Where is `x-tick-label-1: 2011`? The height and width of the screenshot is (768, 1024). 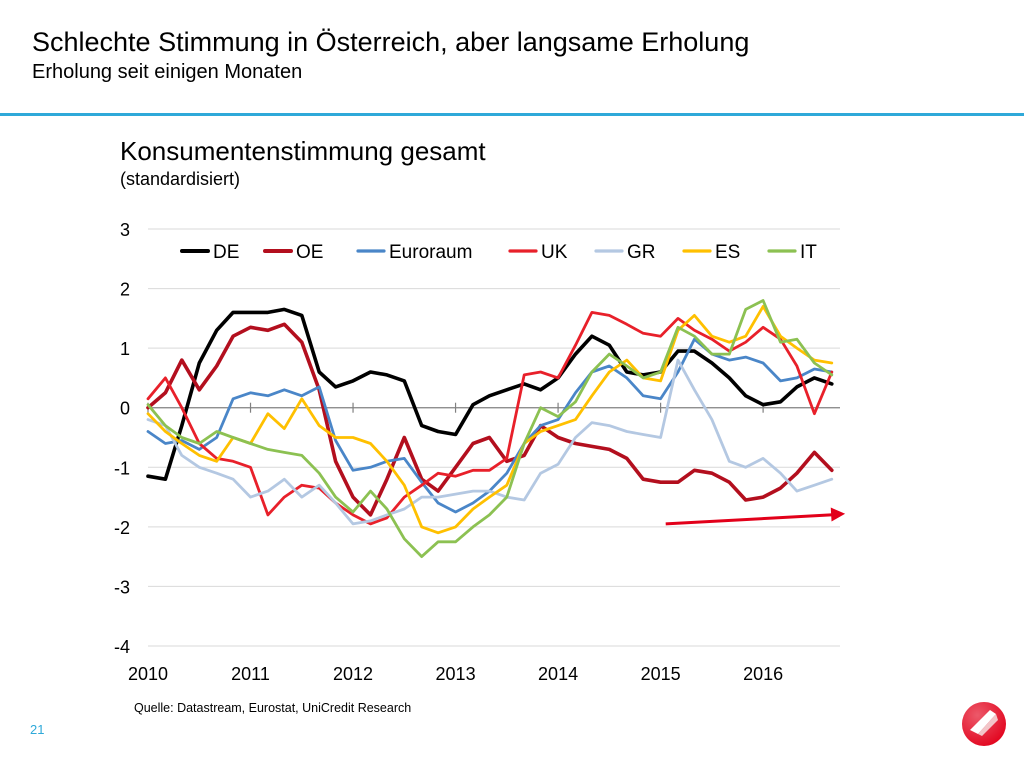 x-tick-label-1: 2011 is located at coordinates (250, 674).